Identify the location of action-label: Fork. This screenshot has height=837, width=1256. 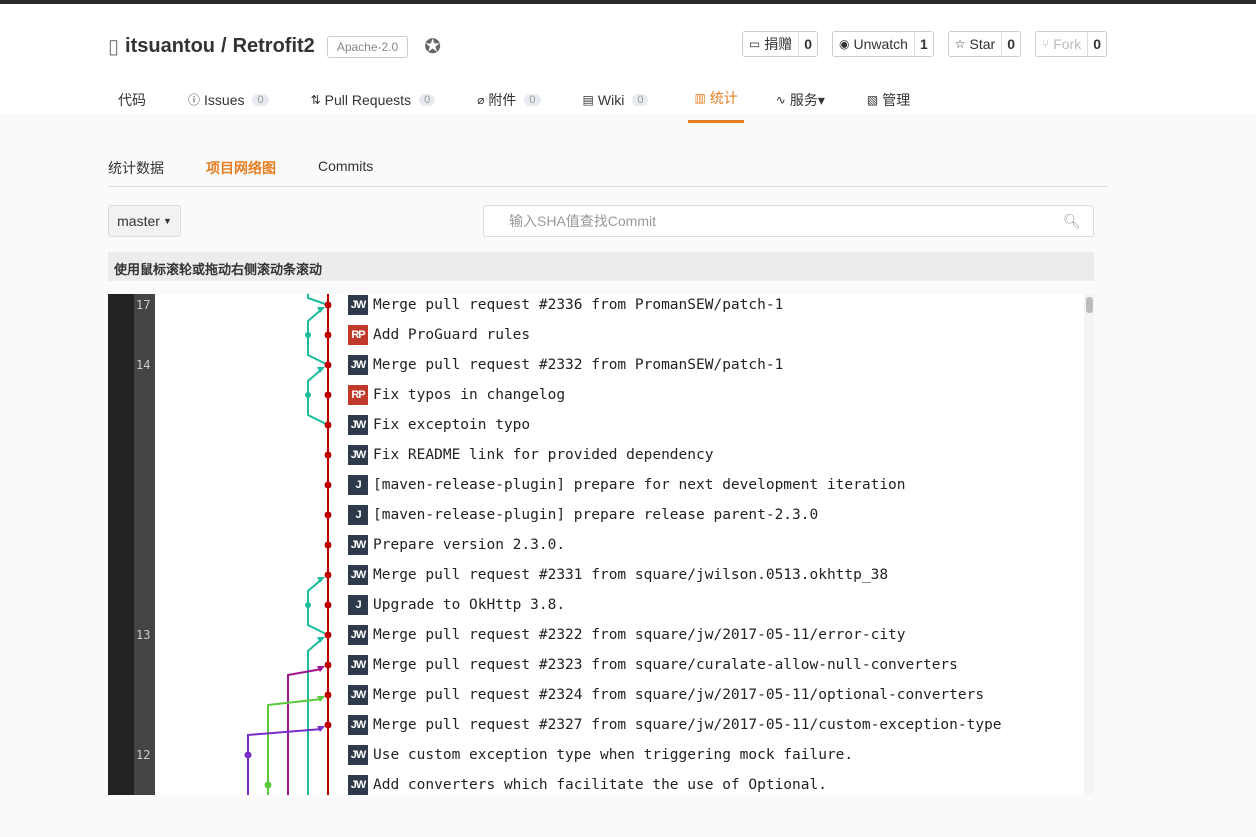
(1067, 44).